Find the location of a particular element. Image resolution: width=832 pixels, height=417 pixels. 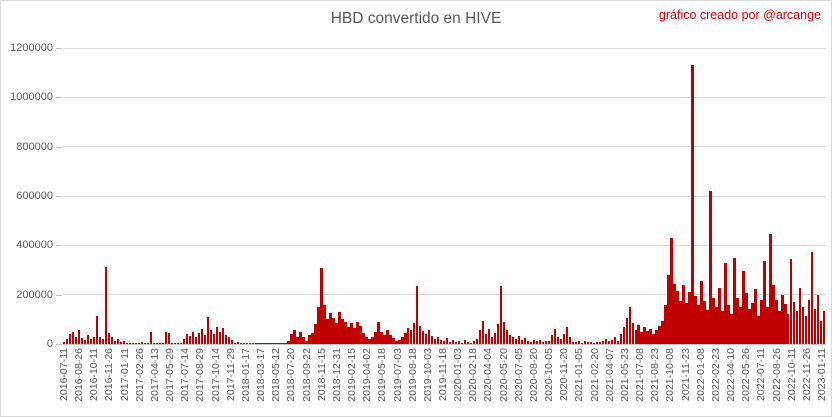

x-axis-tick-label: 2020-08-20 is located at coordinates (533, 375).